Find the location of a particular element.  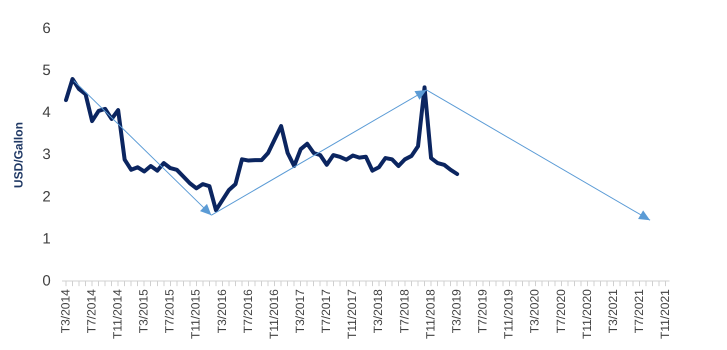

x-tick-label: T11/2021 is located at coordinates (665, 314).